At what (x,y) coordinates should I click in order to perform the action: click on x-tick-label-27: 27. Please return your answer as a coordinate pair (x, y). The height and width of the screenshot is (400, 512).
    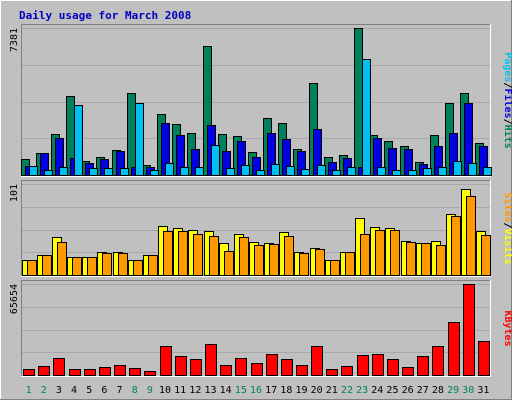
    Looking at the image, I should click on (423, 390).